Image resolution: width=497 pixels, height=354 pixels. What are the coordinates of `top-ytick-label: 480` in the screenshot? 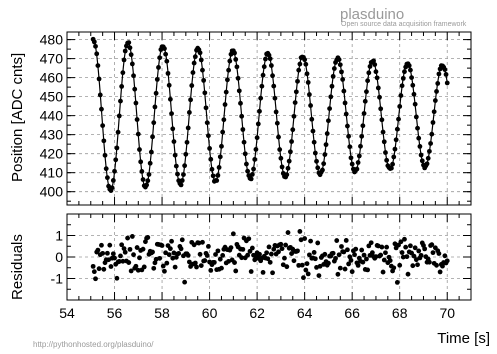 It's located at (52, 40).